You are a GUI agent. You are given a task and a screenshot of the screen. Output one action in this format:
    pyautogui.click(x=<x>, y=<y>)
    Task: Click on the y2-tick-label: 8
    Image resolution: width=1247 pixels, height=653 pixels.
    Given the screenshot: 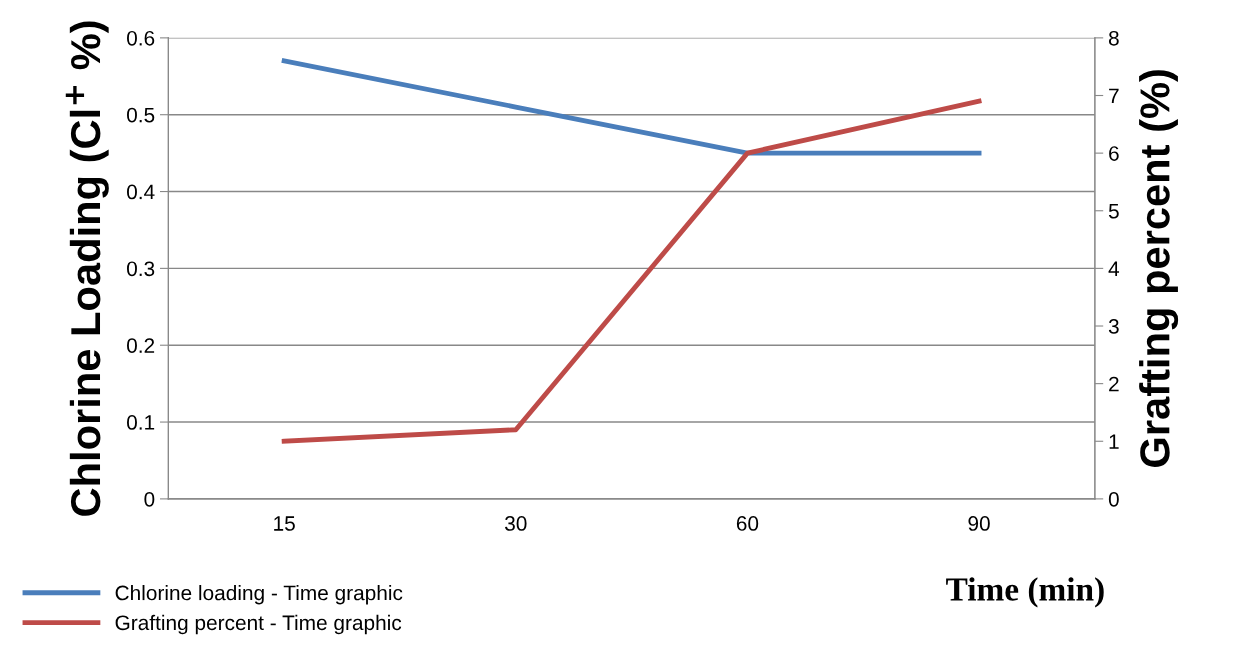 What is the action you would take?
    pyautogui.click(x=1113, y=38)
    